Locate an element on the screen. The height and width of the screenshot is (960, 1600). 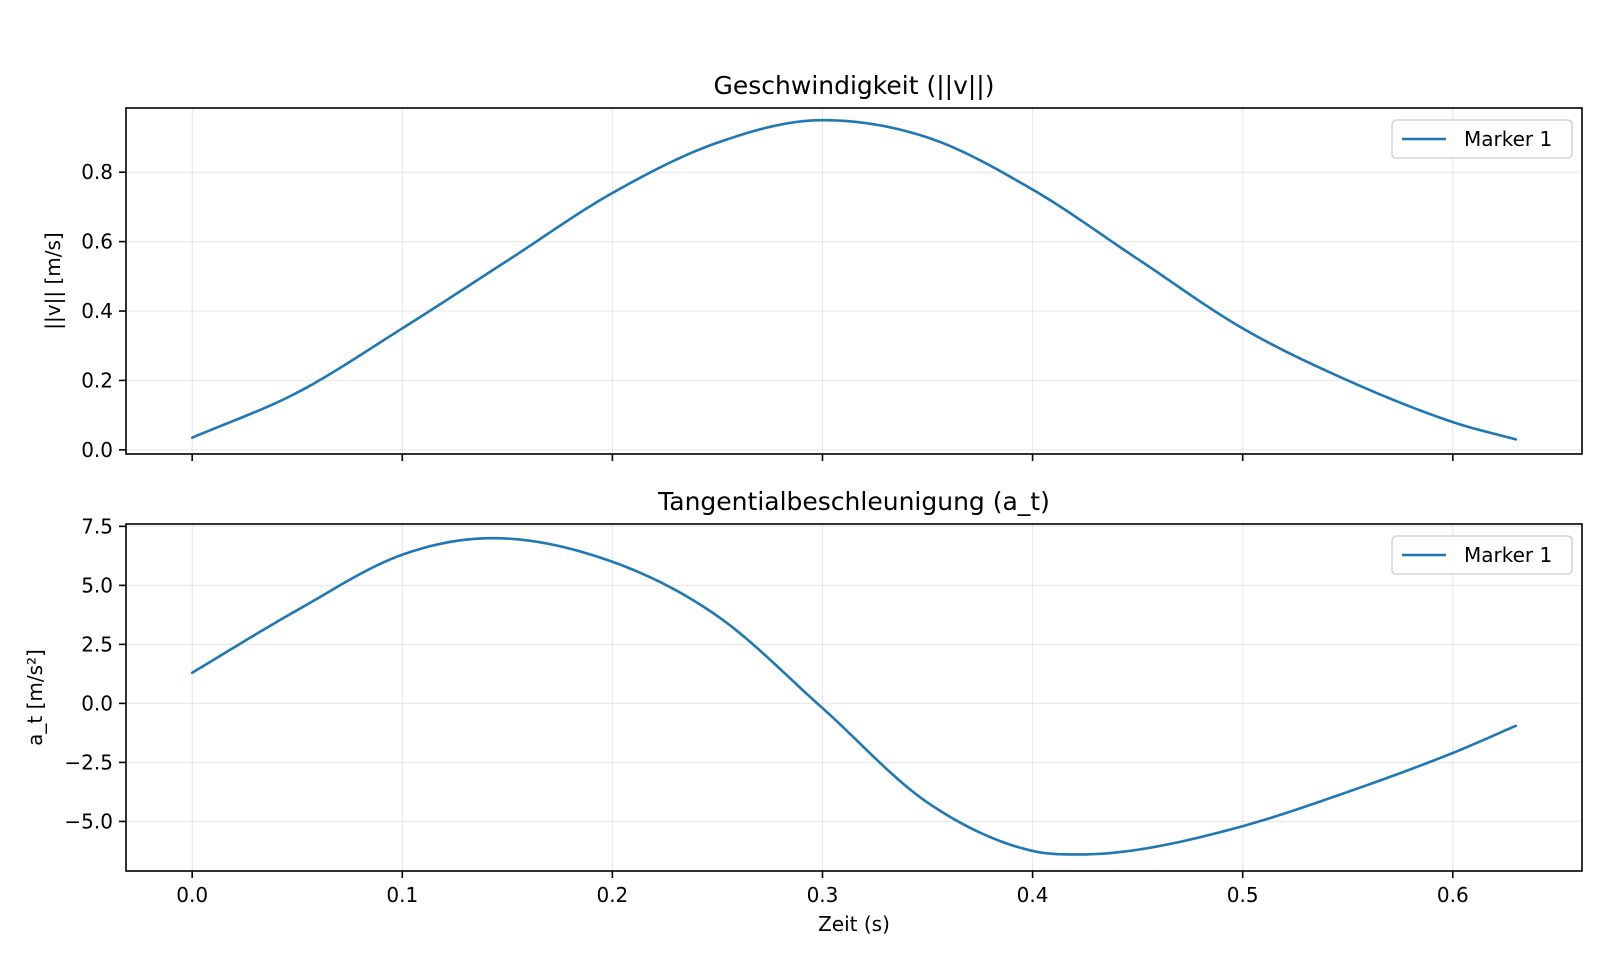
acceleration-x-axis-label: Zeit (s) is located at coordinates (854, 924).